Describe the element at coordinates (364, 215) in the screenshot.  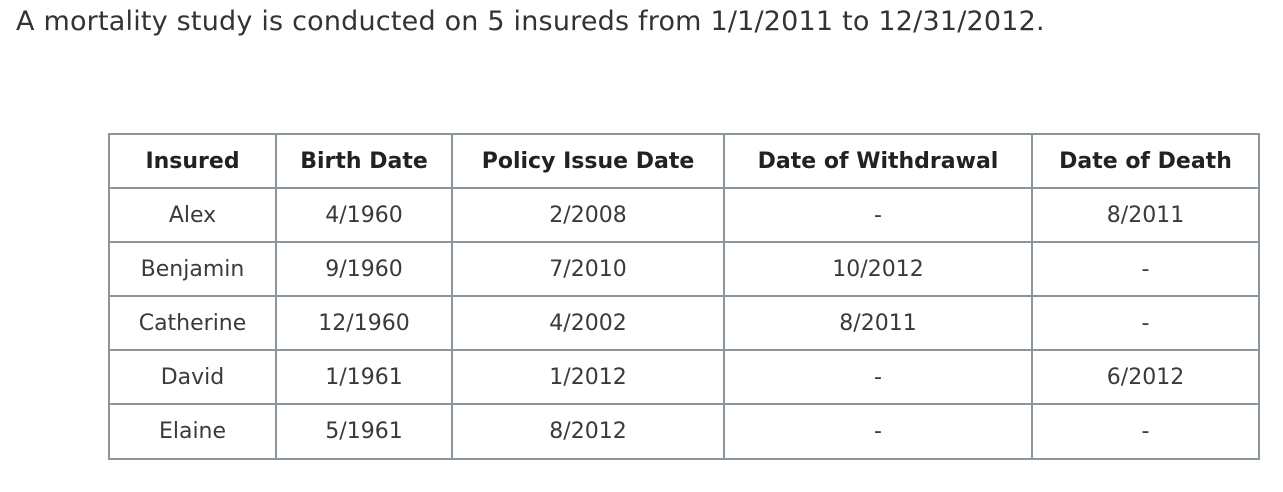
I see `cell-birth-date: 4/1960` at that location.